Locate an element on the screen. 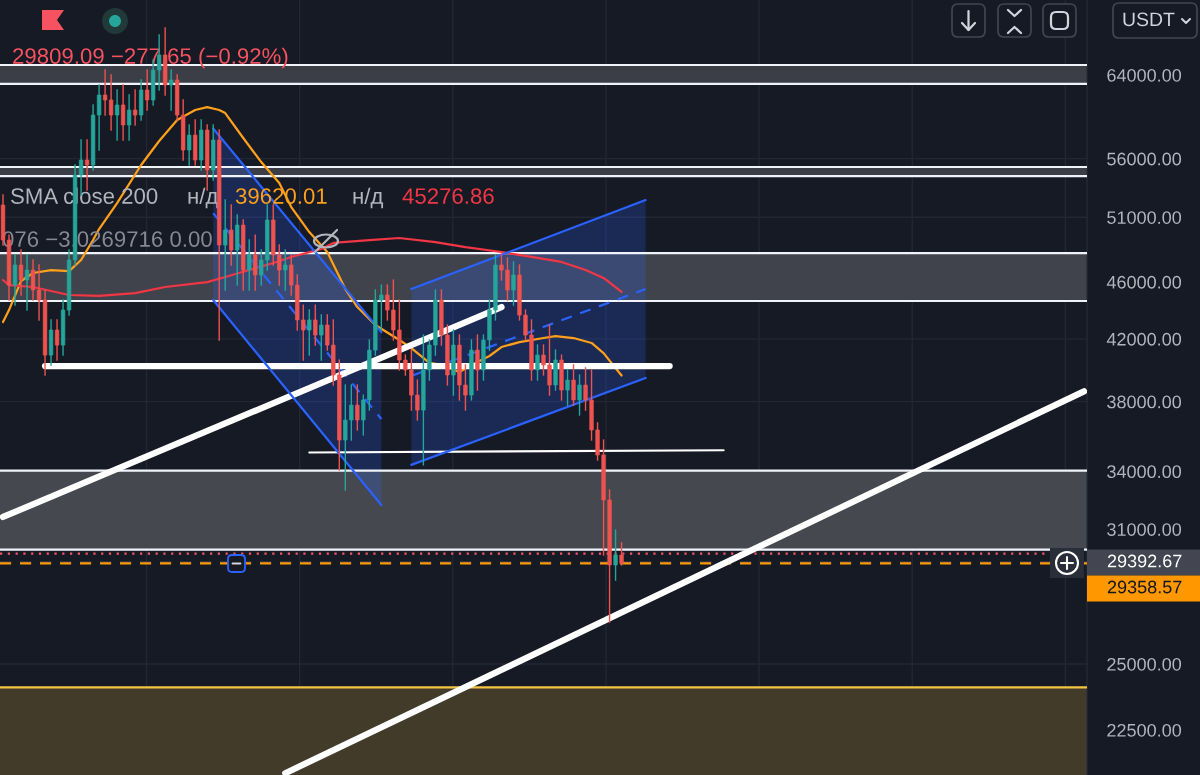  y-tick-label: 56000.00 is located at coordinates (1144, 159).